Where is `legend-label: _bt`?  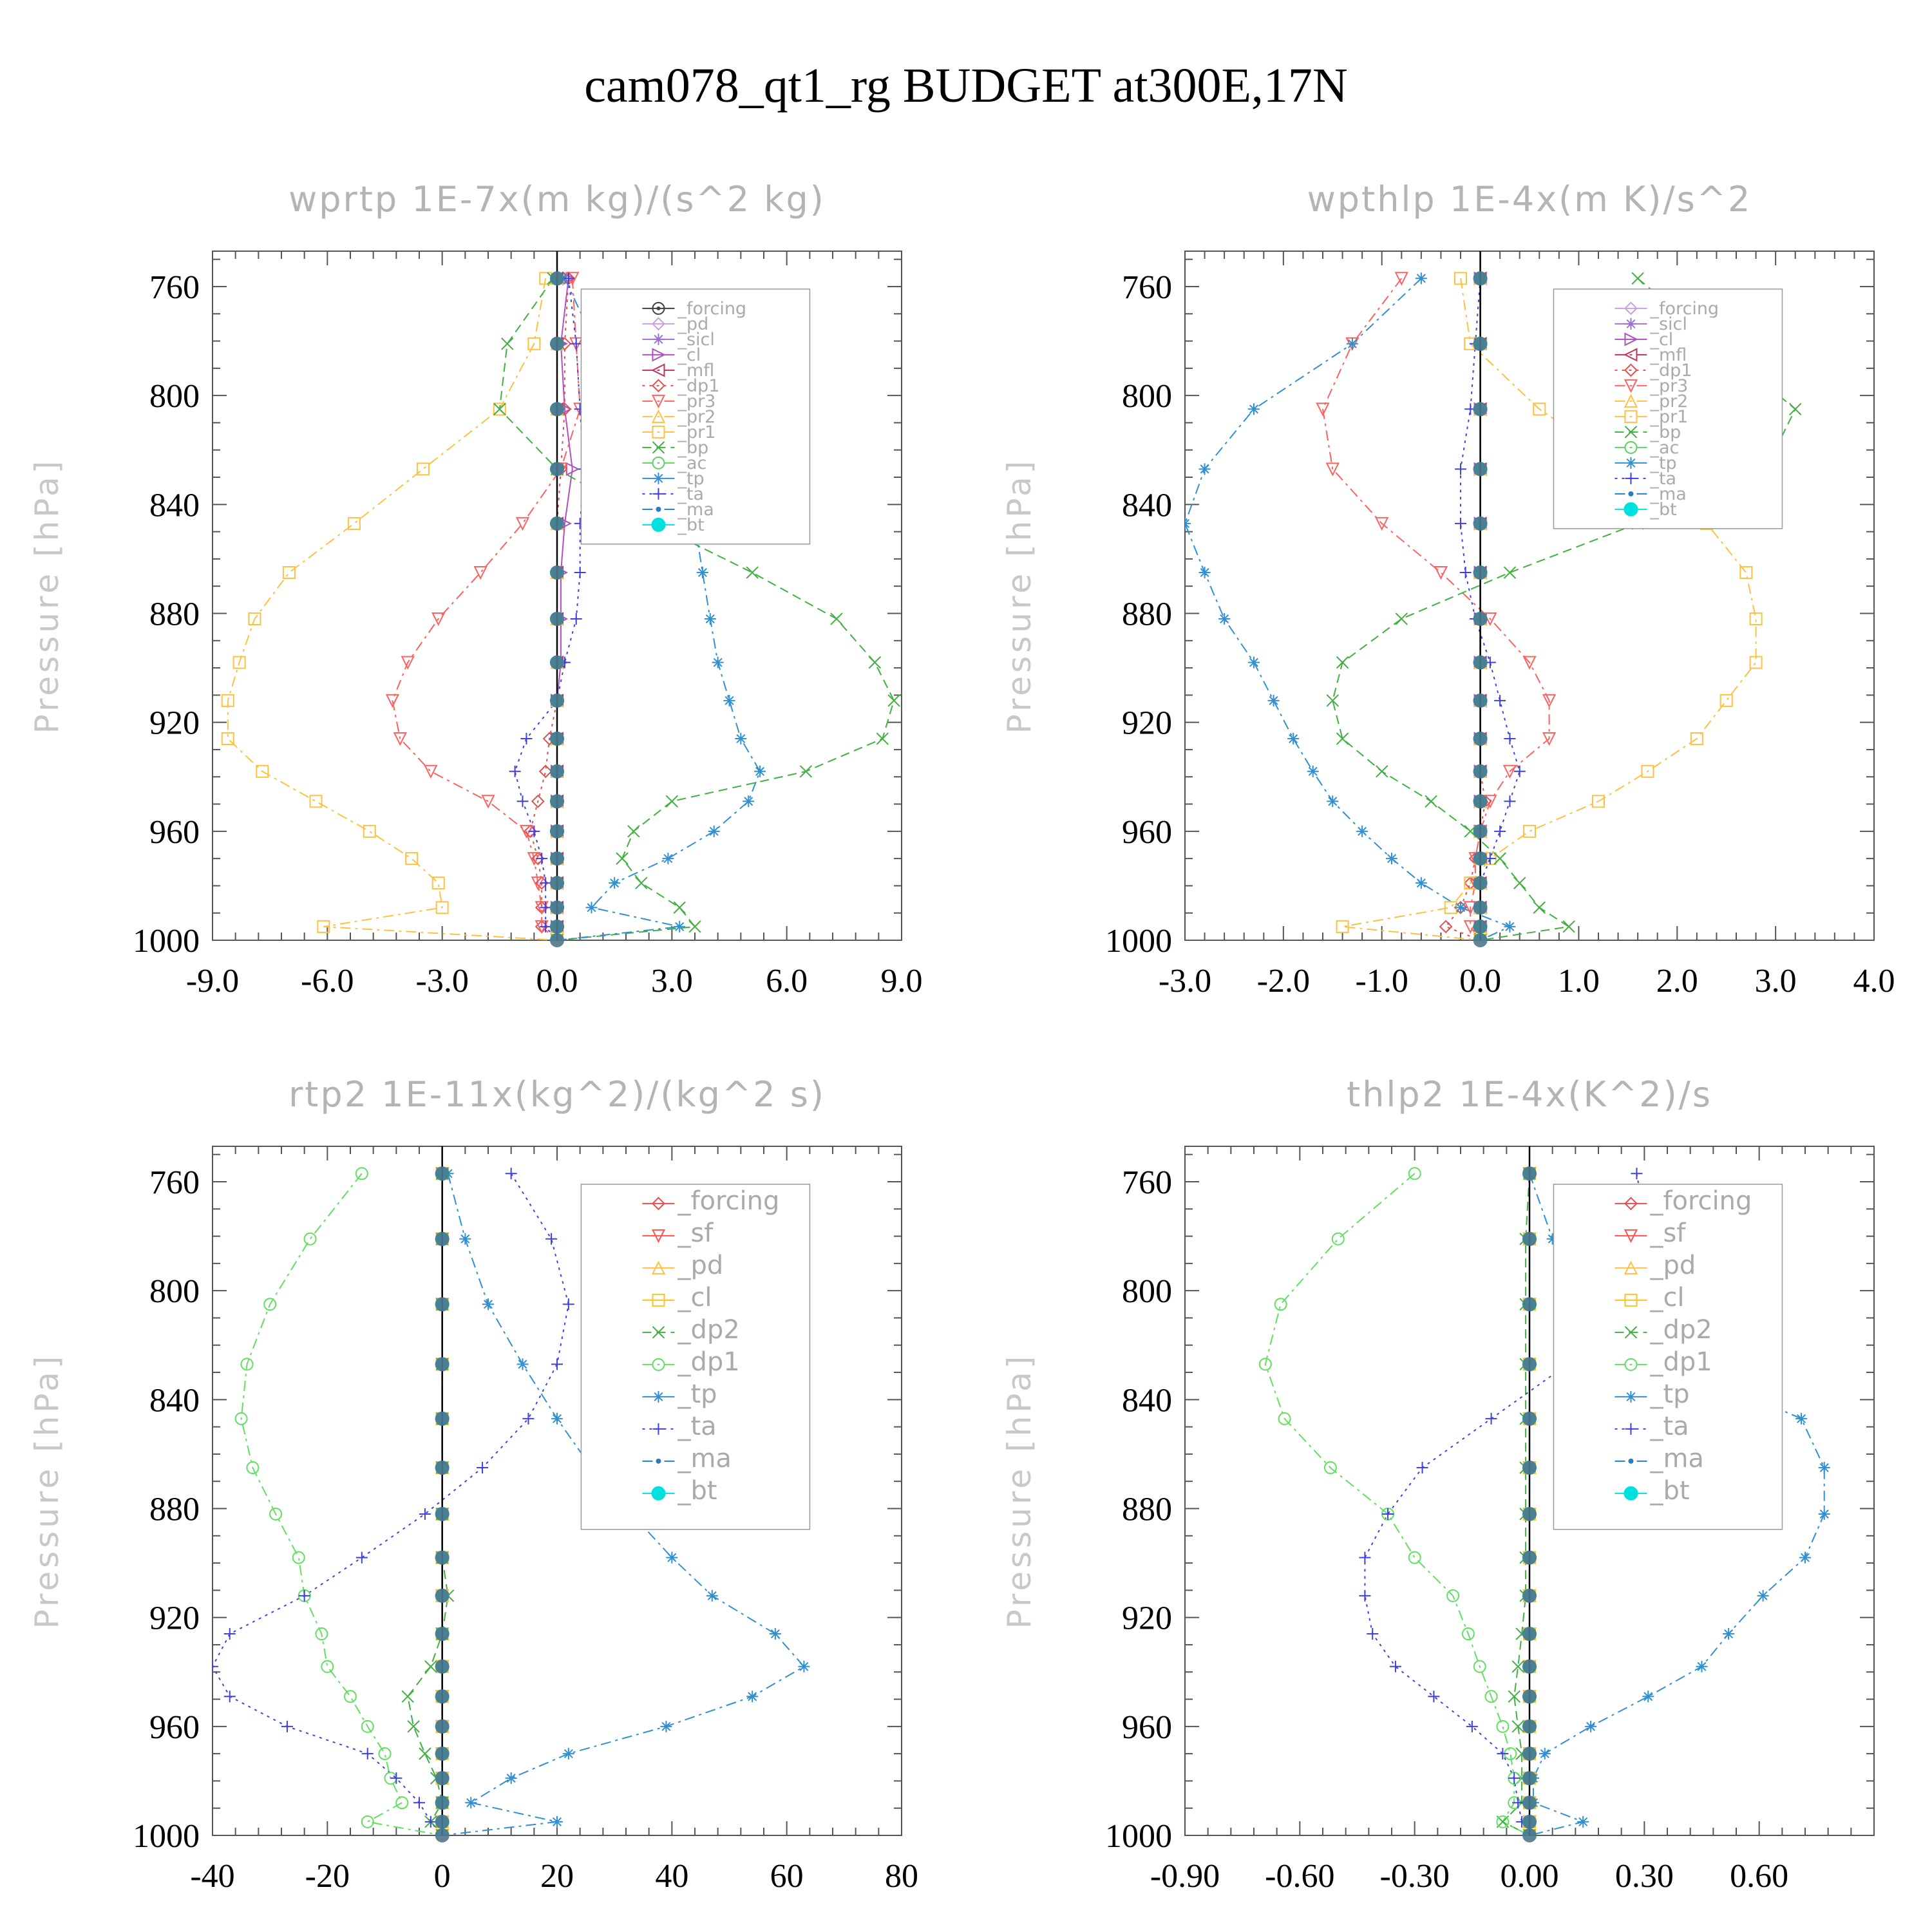 legend-label: _bt is located at coordinates (697, 1491).